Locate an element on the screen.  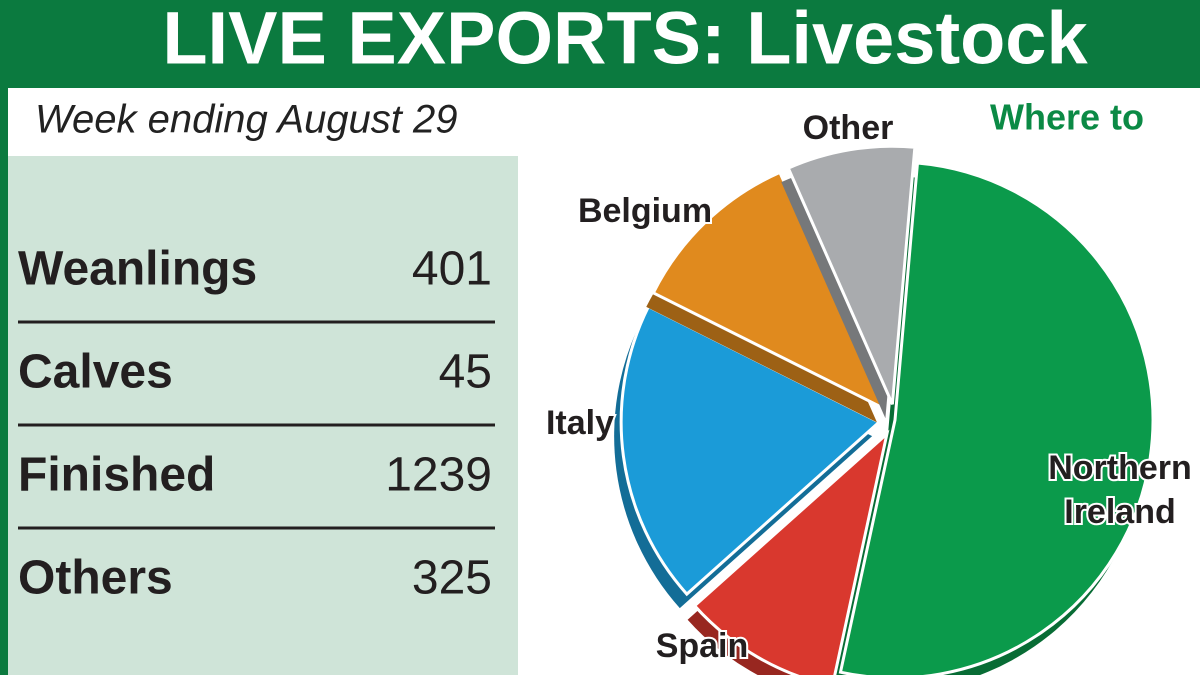
row-value: 45 is located at coordinates (465, 372).